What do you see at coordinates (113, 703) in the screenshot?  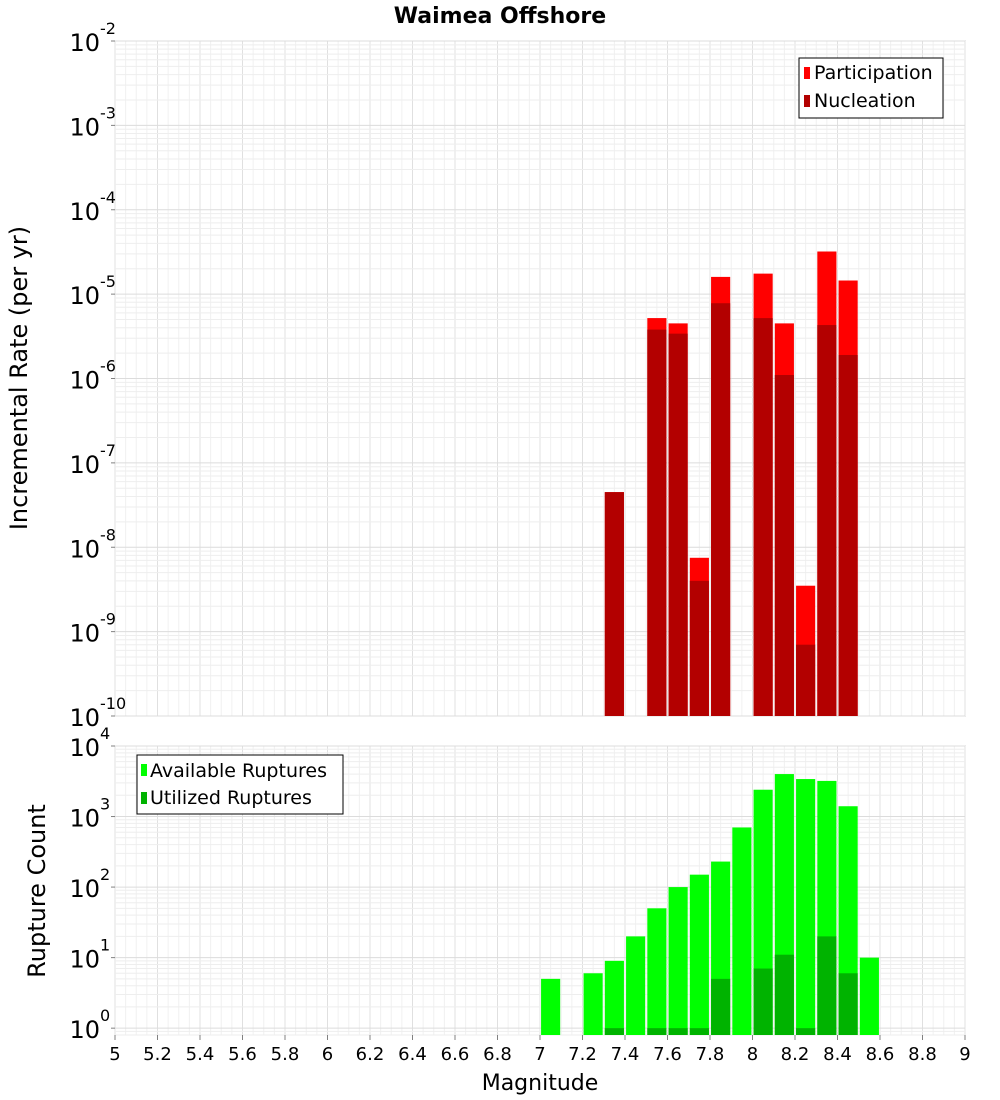 I see `y-tick-exponent: -10` at bounding box center [113, 703].